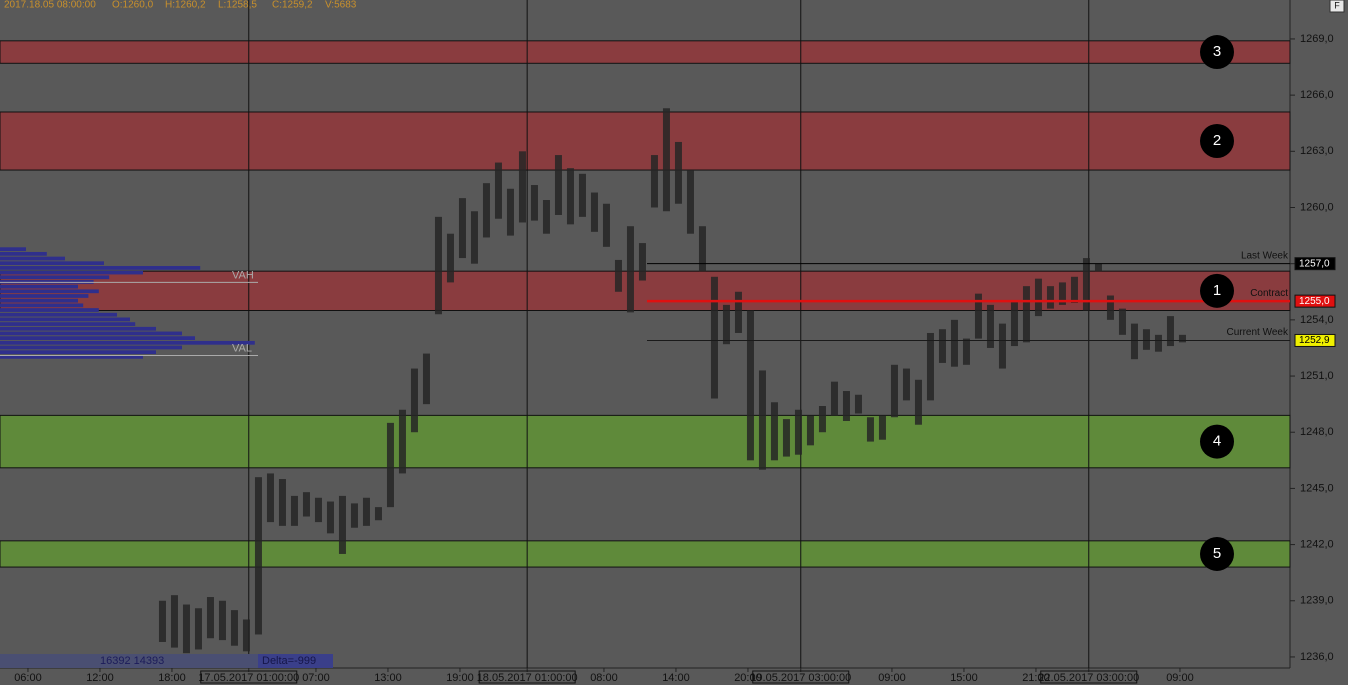 Image resolution: width=1348 pixels, height=685 pixels. Describe the element at coordinates (604, 678) in the screenshot. I see `x-tick-label: 08:00` at that location.